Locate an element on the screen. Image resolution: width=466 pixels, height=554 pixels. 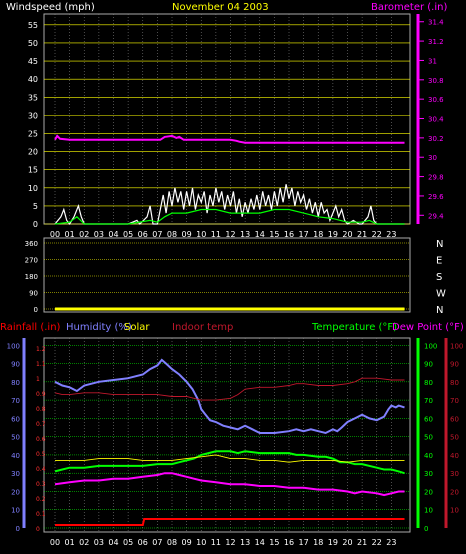
compass-label: E is located at coordinates (439, 261).